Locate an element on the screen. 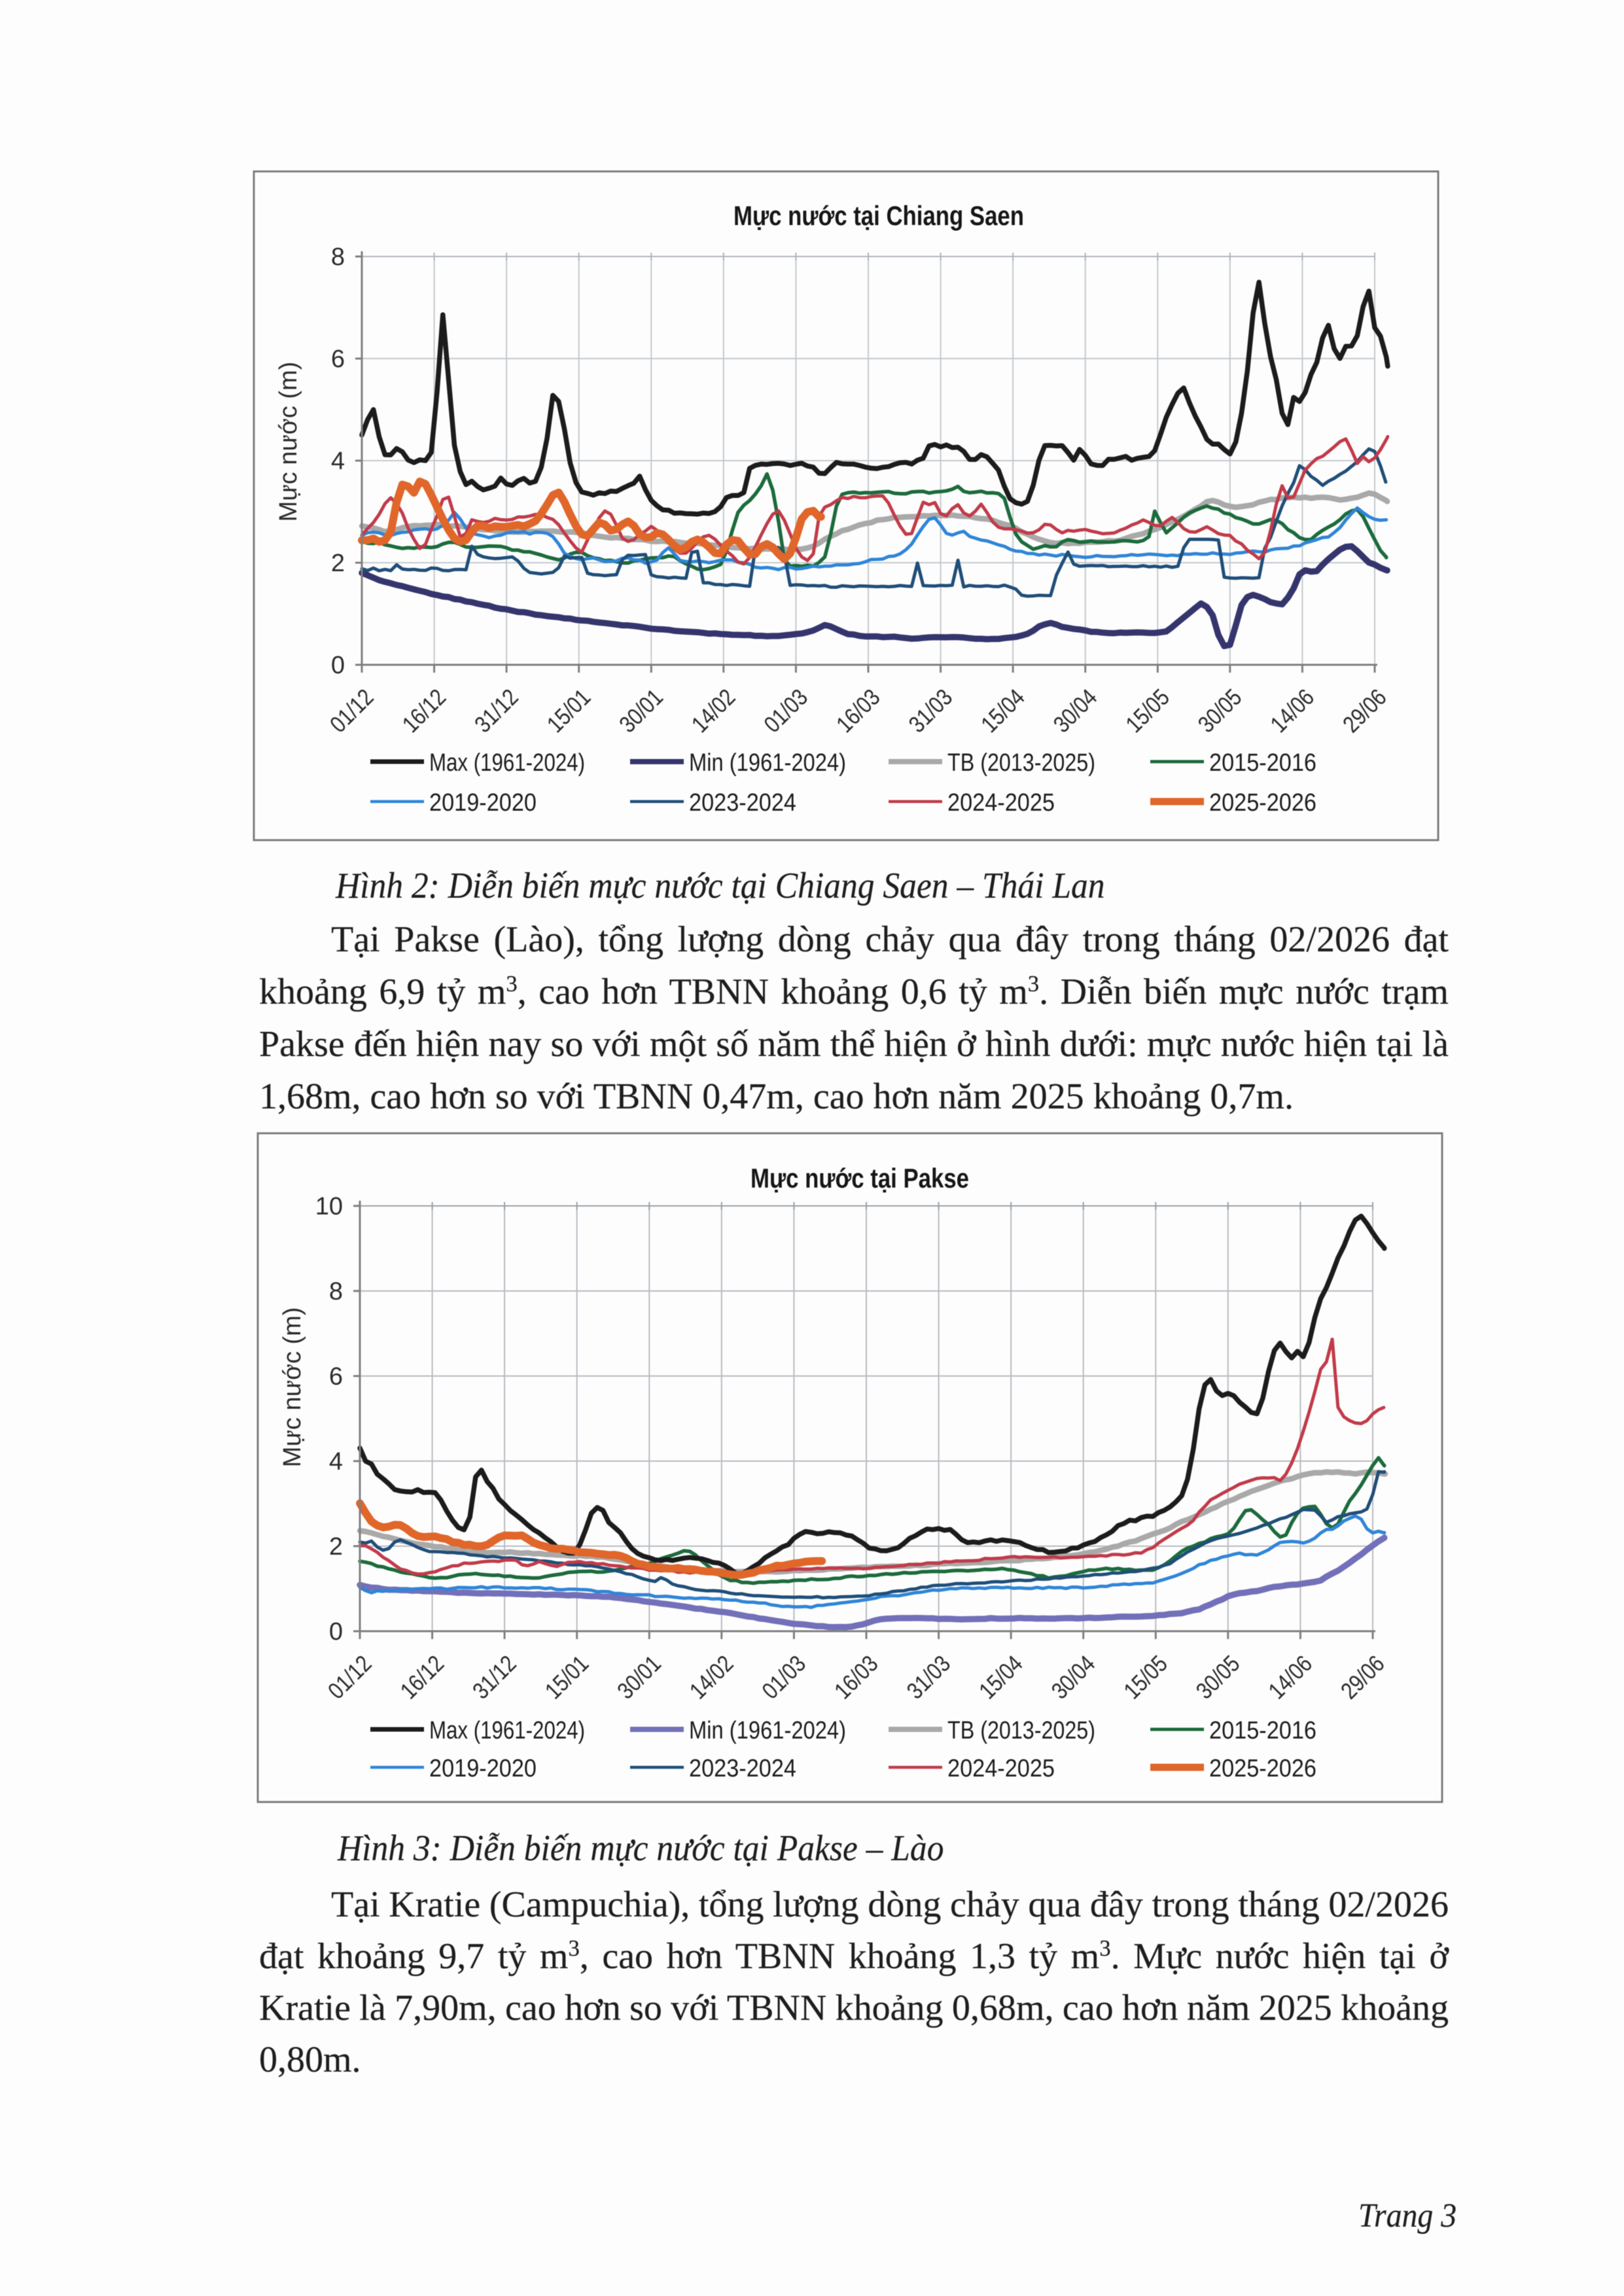 Image resolution: width=1624 pixels, height=2296 pixels. svg-text: 10 is located at coordinates (329, 1206).